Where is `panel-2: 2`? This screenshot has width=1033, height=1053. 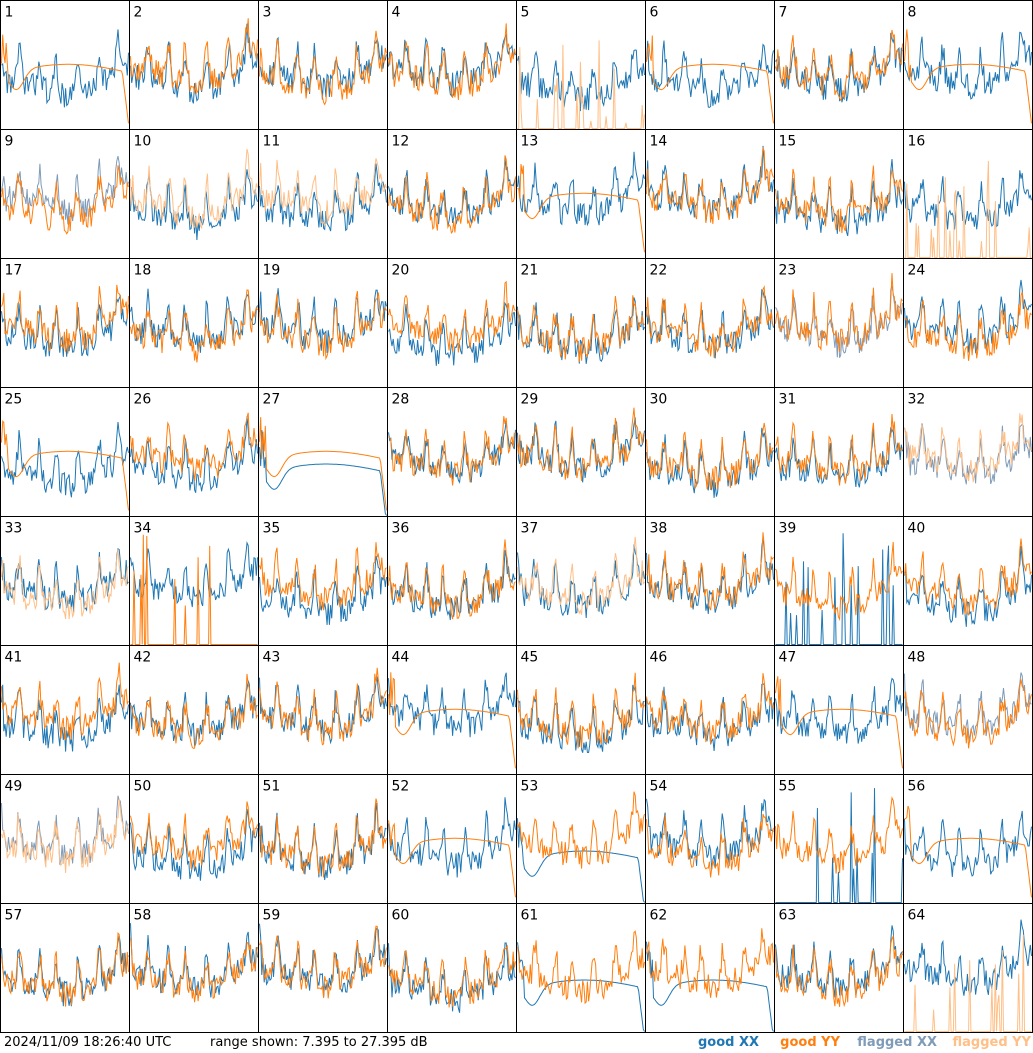 panel-2: 2 is located at coordinates (194, 65).